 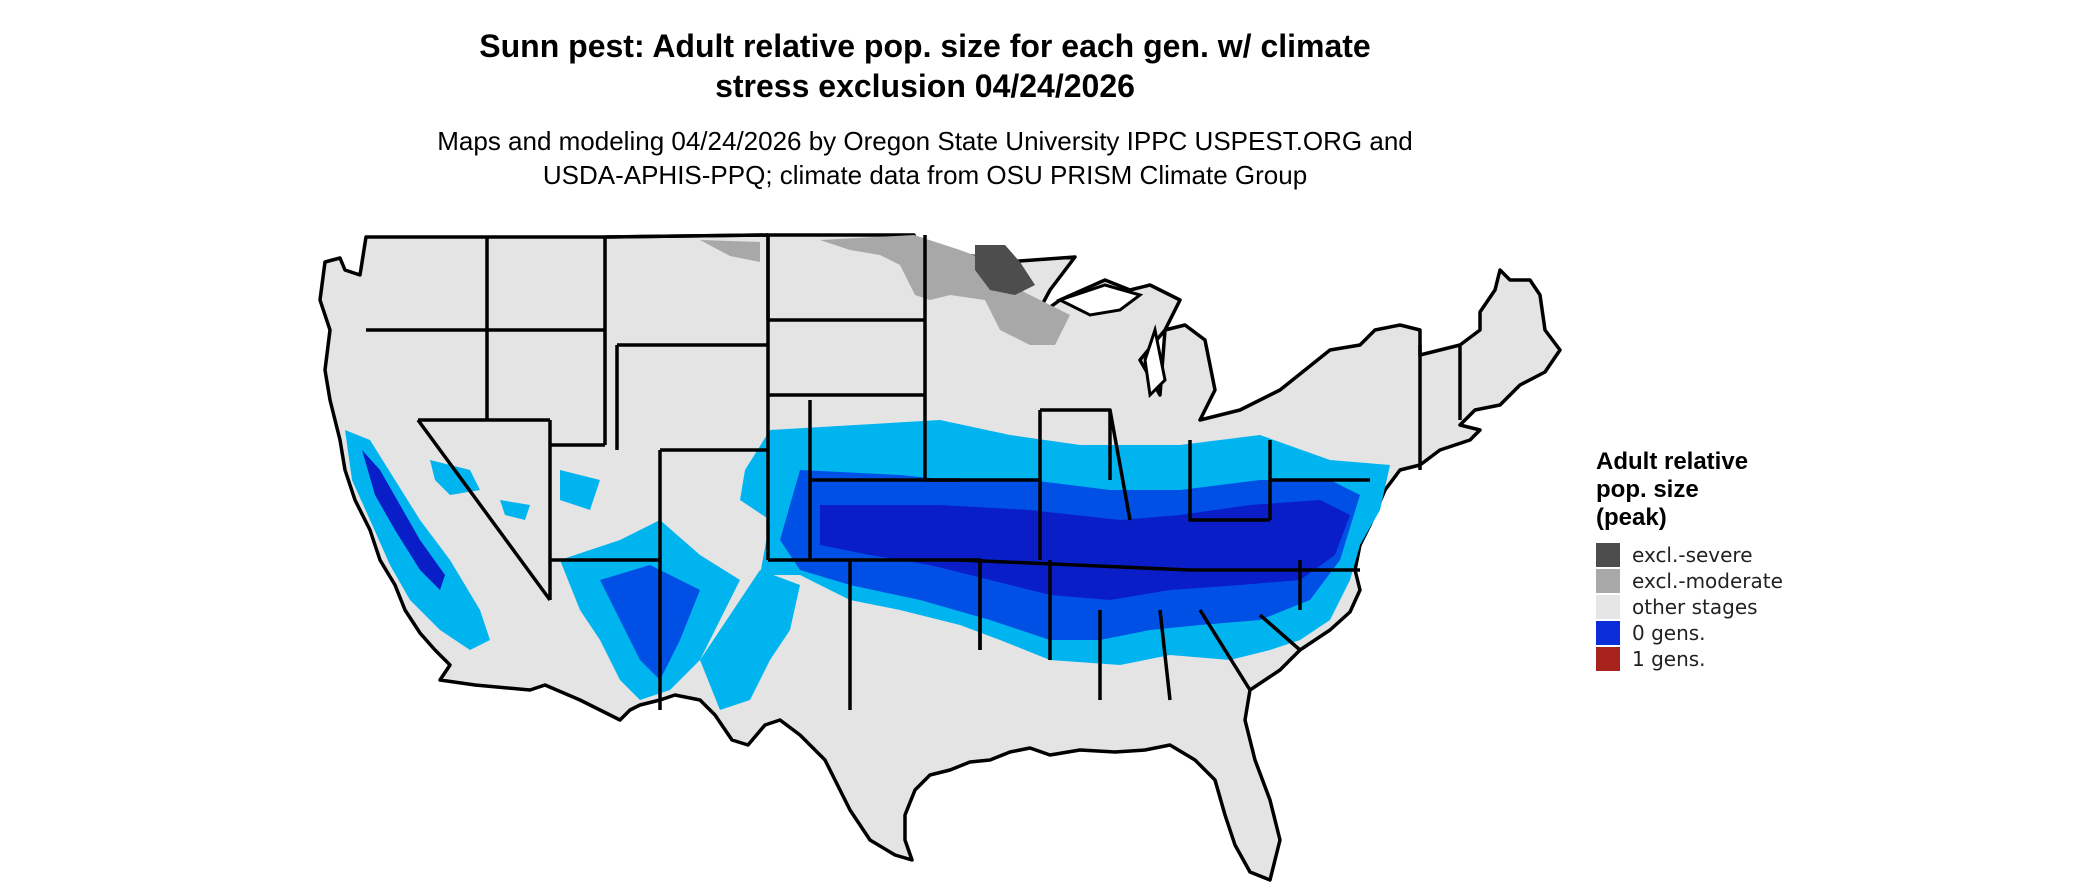 I want to click on legend-title: Adult relative pop. size (peak), so click(x=1689, y=490).